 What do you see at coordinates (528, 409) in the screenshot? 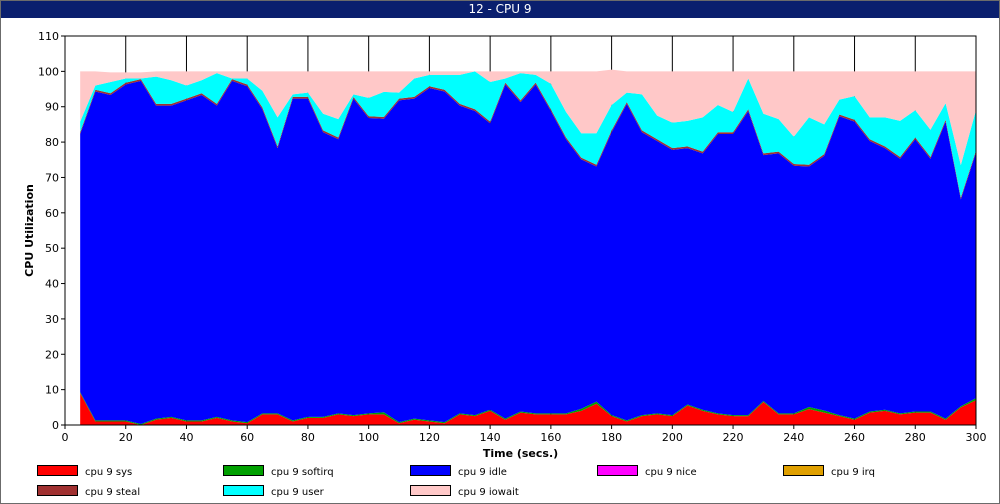
I see `series-area-cpu-9-sys` at bounding box center [528, 409].